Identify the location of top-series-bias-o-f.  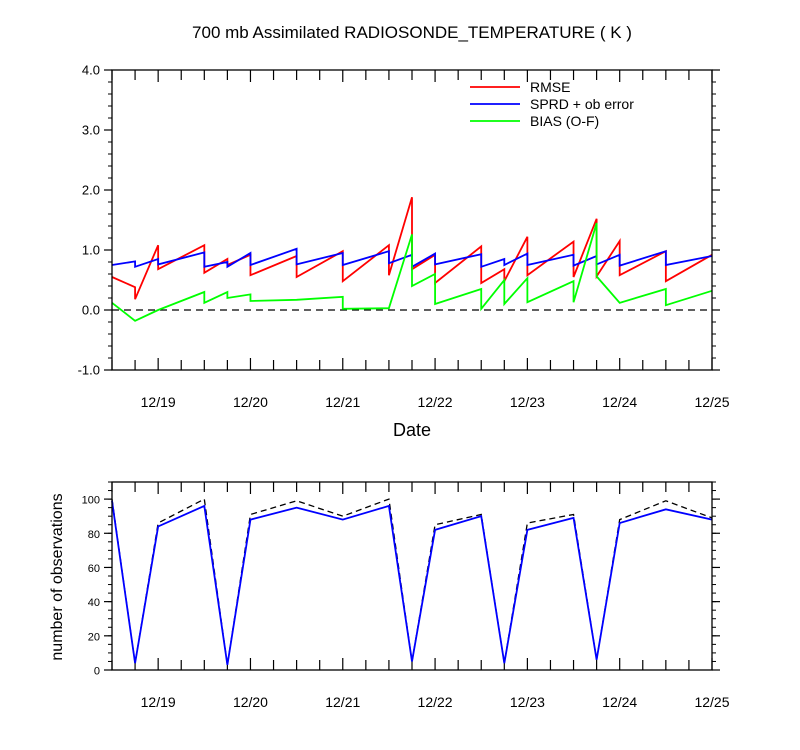
(412, 272).